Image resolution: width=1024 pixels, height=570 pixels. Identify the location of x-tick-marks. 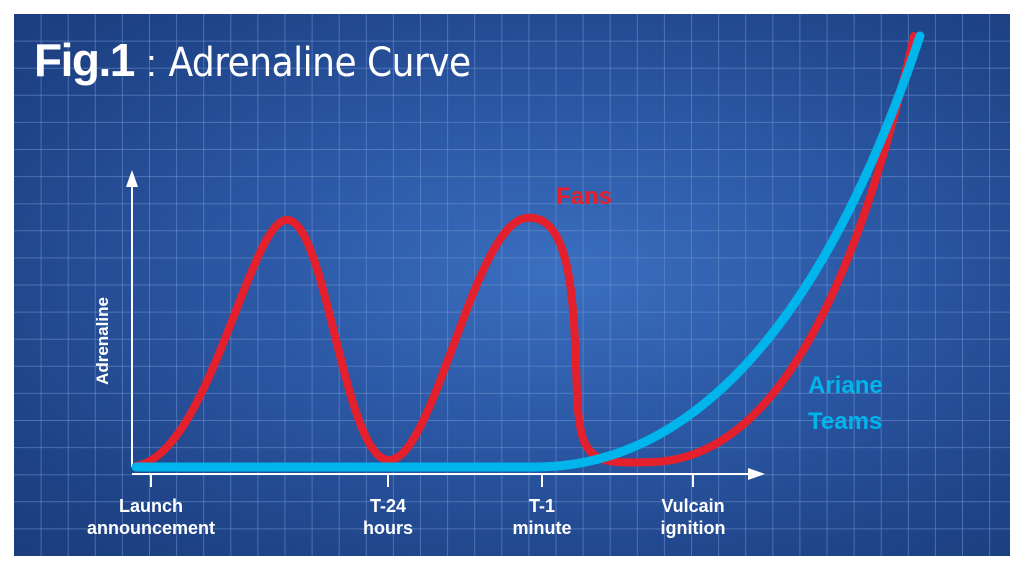
(422, 480).